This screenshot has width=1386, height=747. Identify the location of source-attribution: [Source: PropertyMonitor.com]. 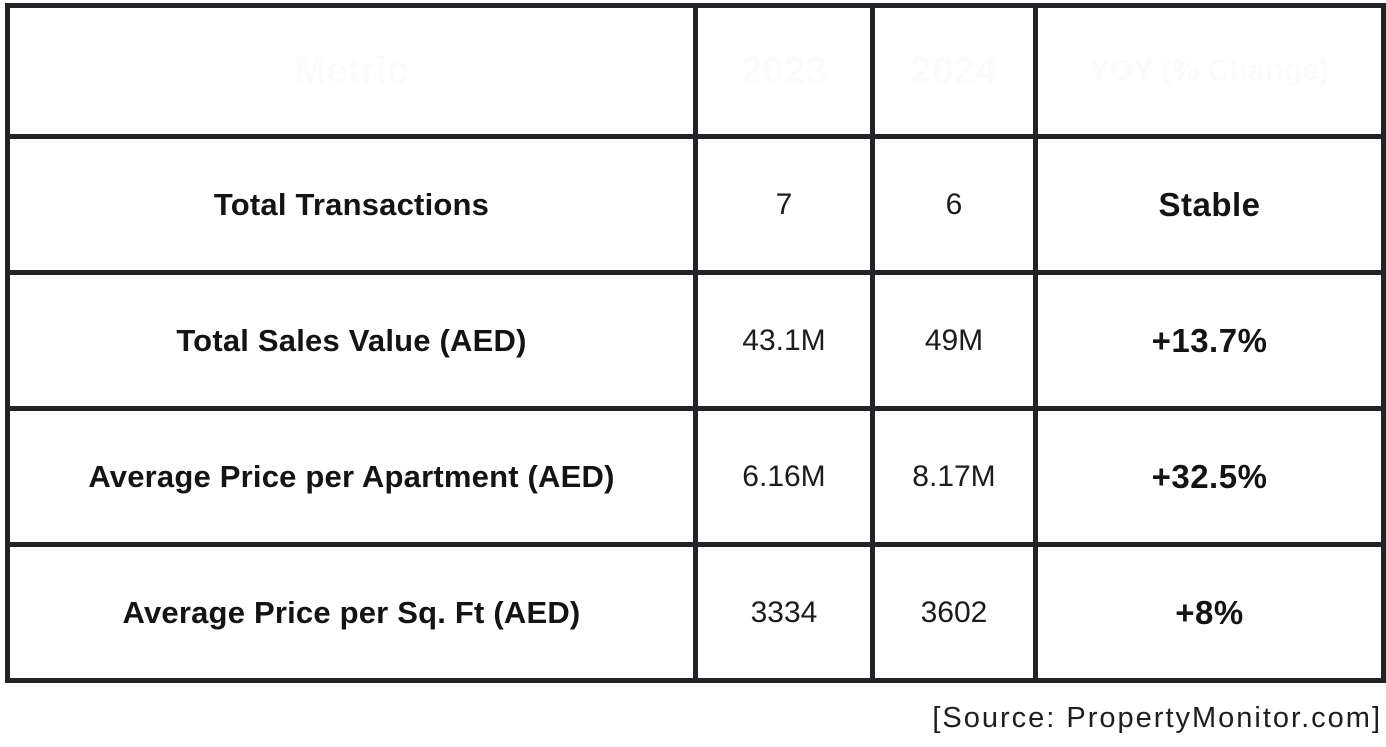
(1157, 718).